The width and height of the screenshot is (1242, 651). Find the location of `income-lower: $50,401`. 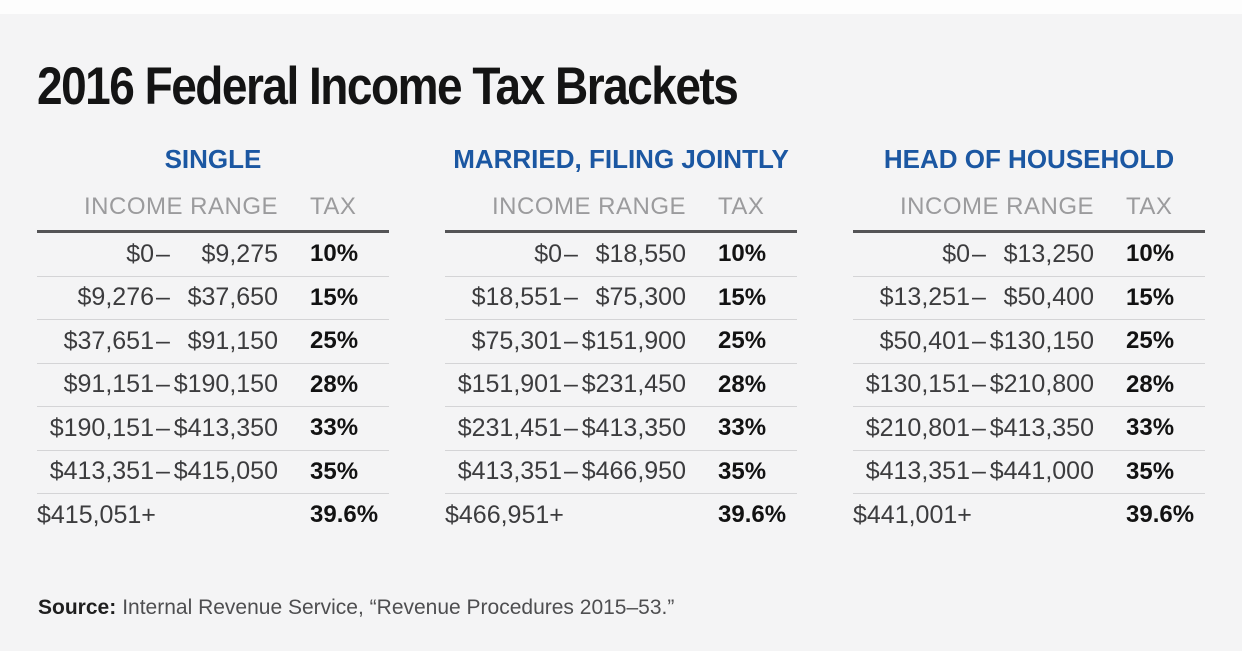

income-lower: $50,401 is located at coordinates (924, 340).